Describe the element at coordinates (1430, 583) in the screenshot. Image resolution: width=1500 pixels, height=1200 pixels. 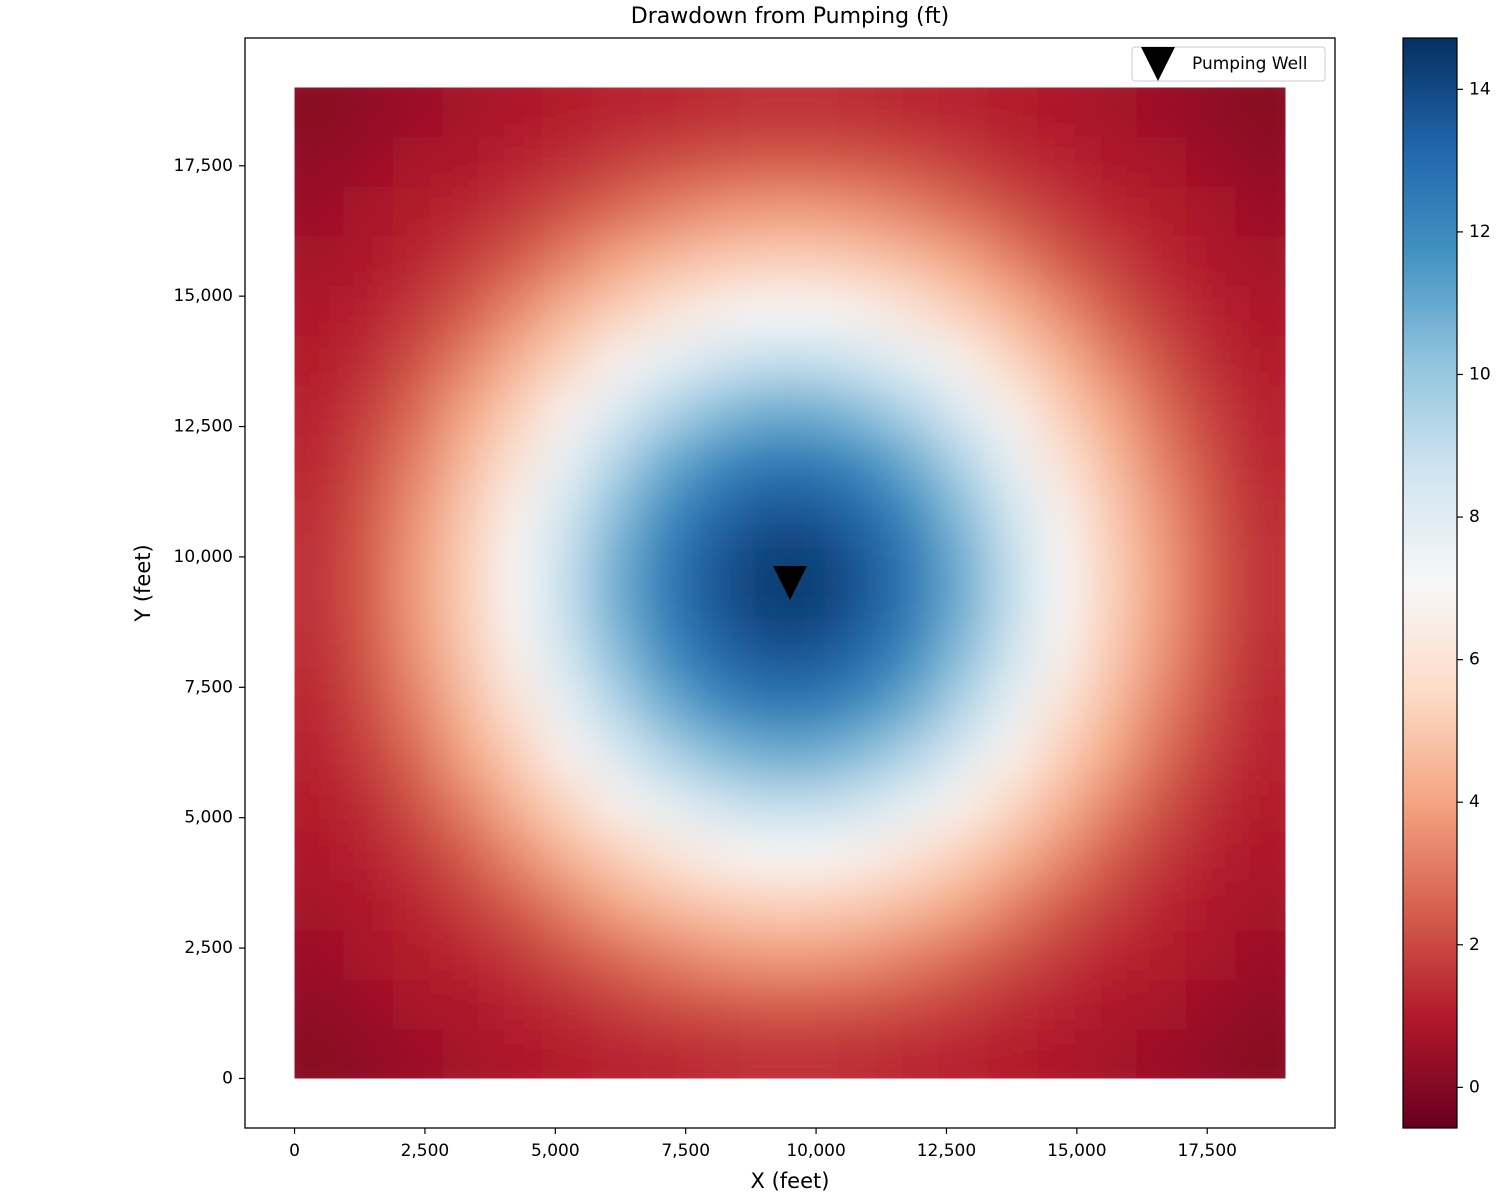
I see `colorbar` at that location.